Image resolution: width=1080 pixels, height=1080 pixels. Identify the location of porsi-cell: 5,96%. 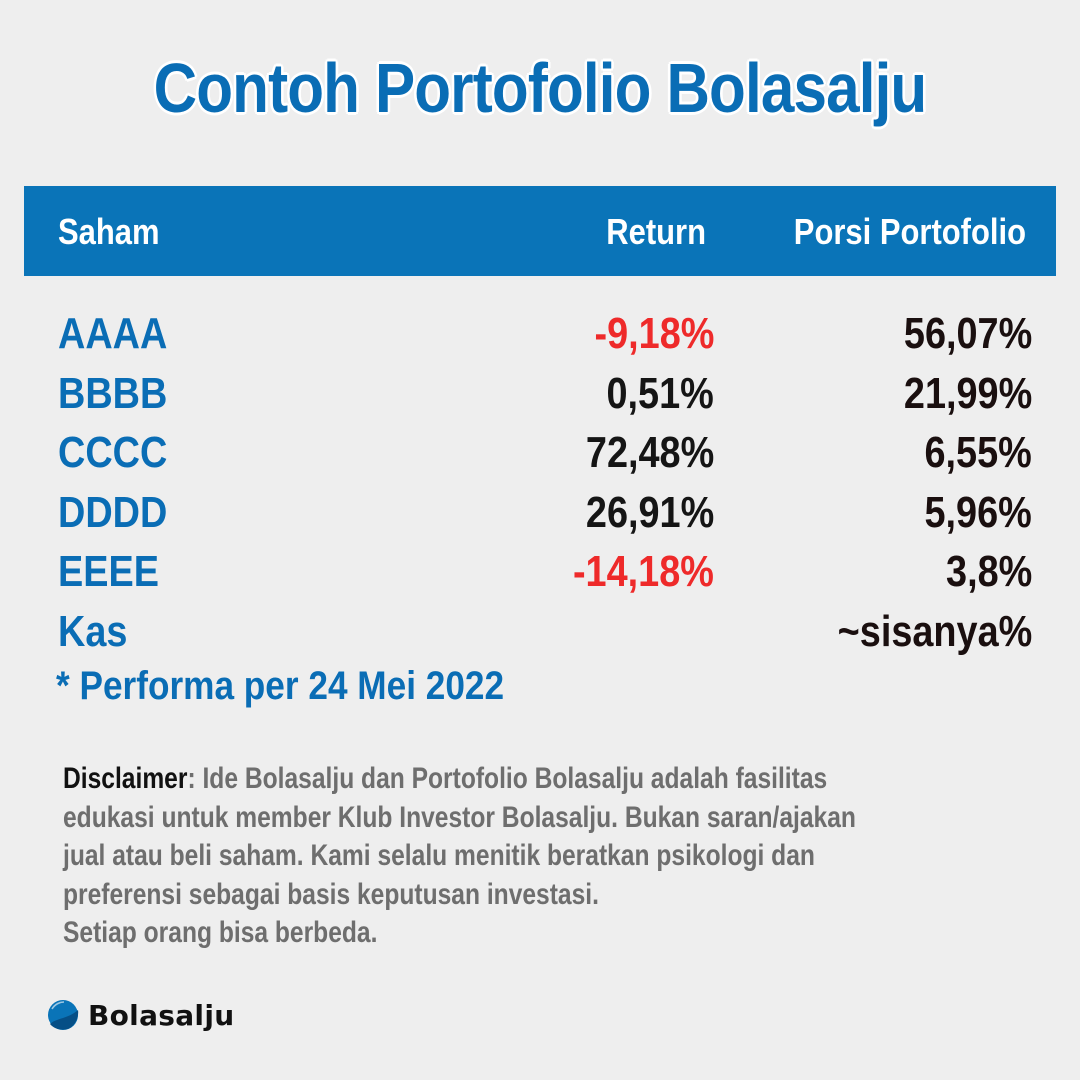
(978, 512).